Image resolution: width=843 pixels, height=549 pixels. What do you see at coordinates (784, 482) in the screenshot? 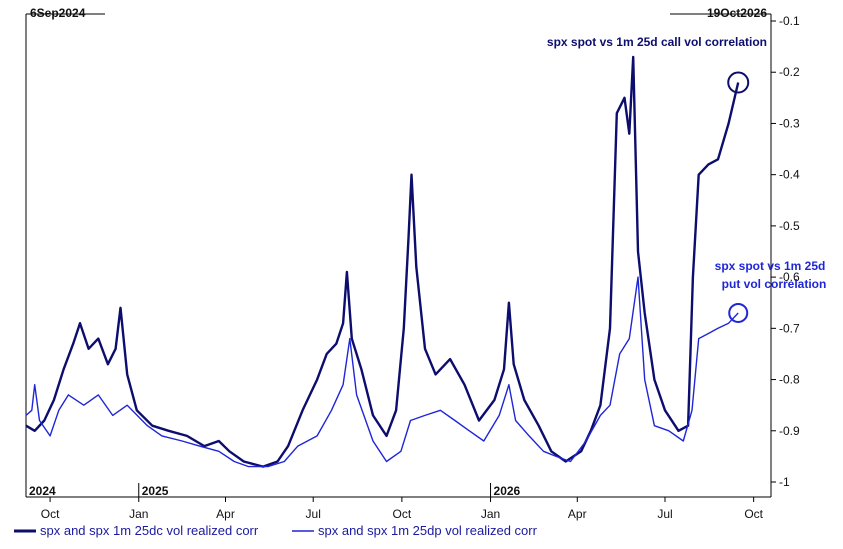
I see `y-tick-label: -1` at bounding box center [784, 482].